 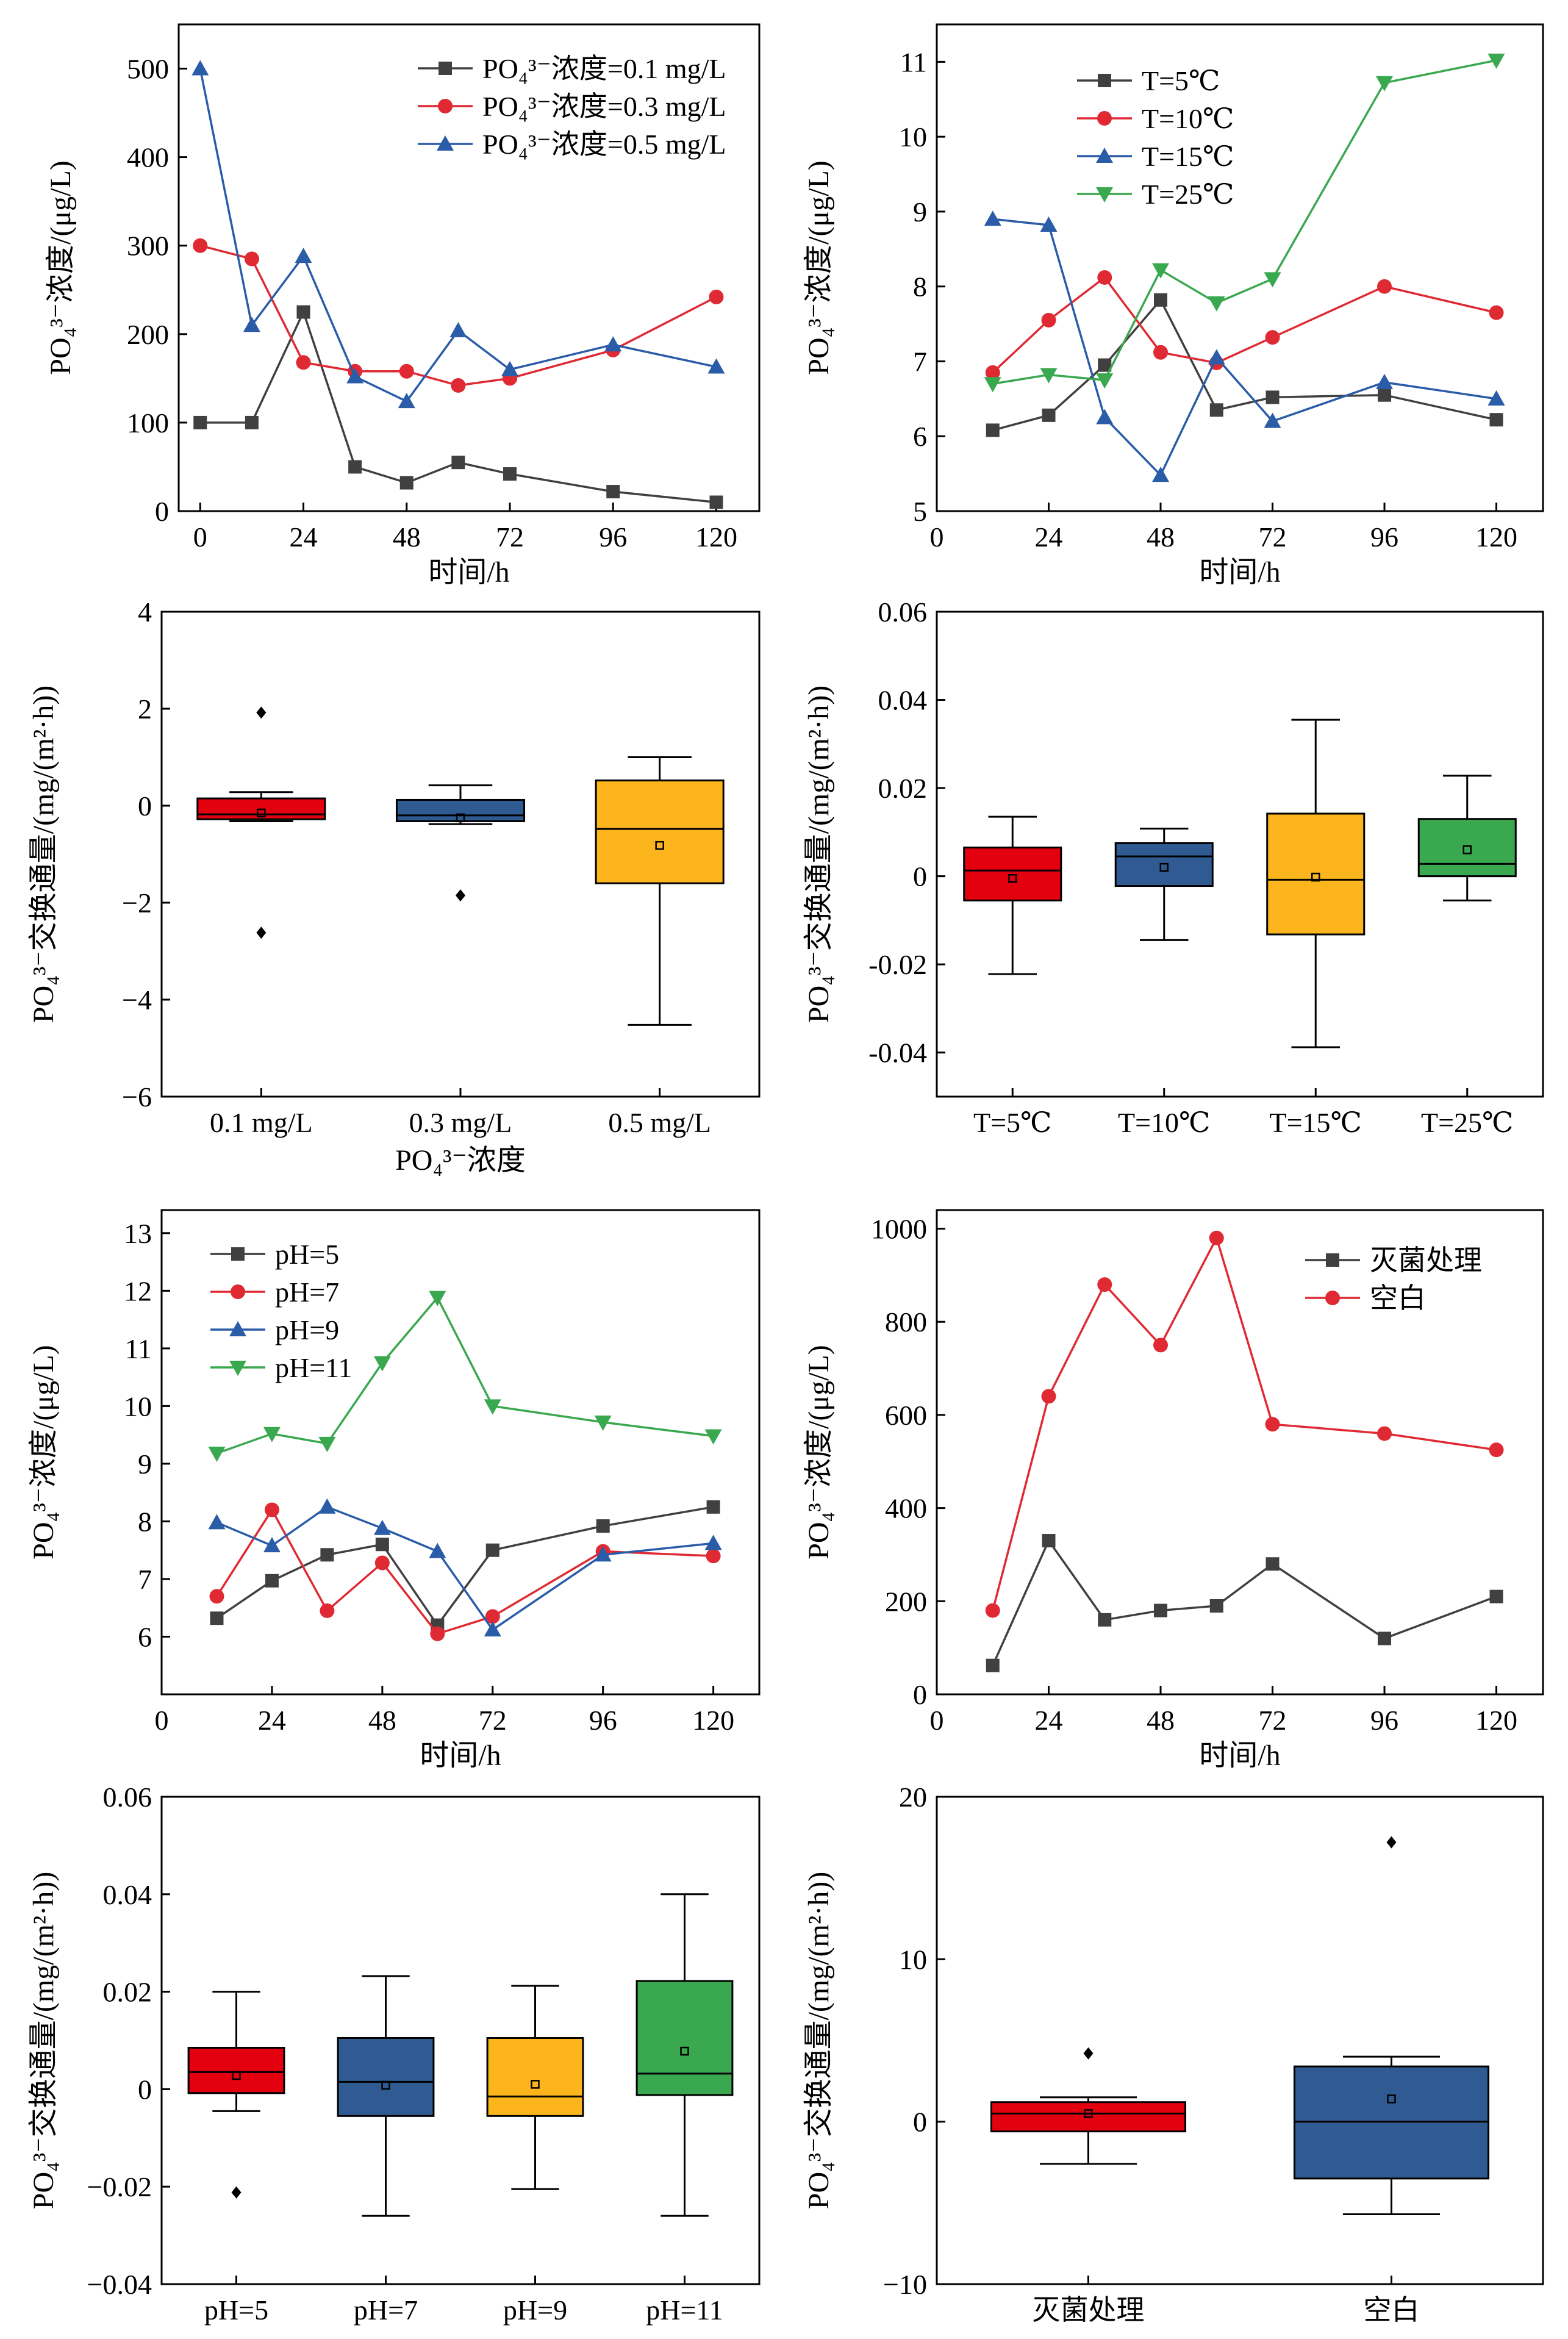 I want to click on y-tick-label: 0.04, so click(x=127, y=1894).